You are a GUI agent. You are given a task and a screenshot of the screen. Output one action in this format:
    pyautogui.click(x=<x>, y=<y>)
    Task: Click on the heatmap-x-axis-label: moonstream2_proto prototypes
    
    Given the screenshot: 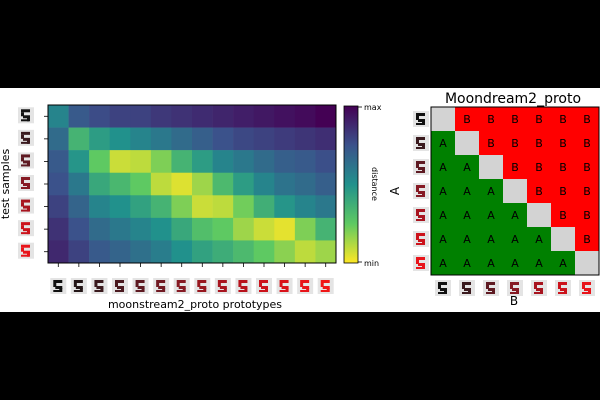 What is the action you would take?
    pyautogui.click(x=195, y=304)
    